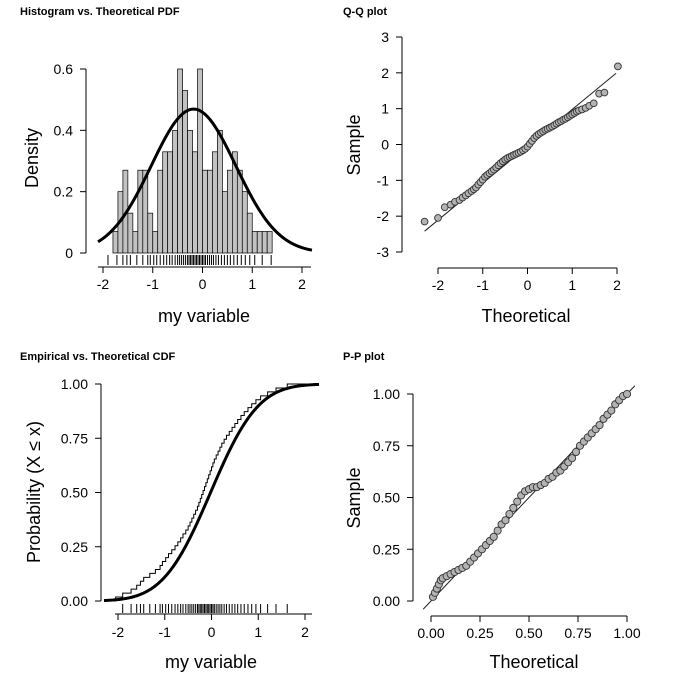  What do you see at coordinates (479, 633) in the screenshot?
I see `x-tick-label: 0.25` at bounding box center [479, 633].